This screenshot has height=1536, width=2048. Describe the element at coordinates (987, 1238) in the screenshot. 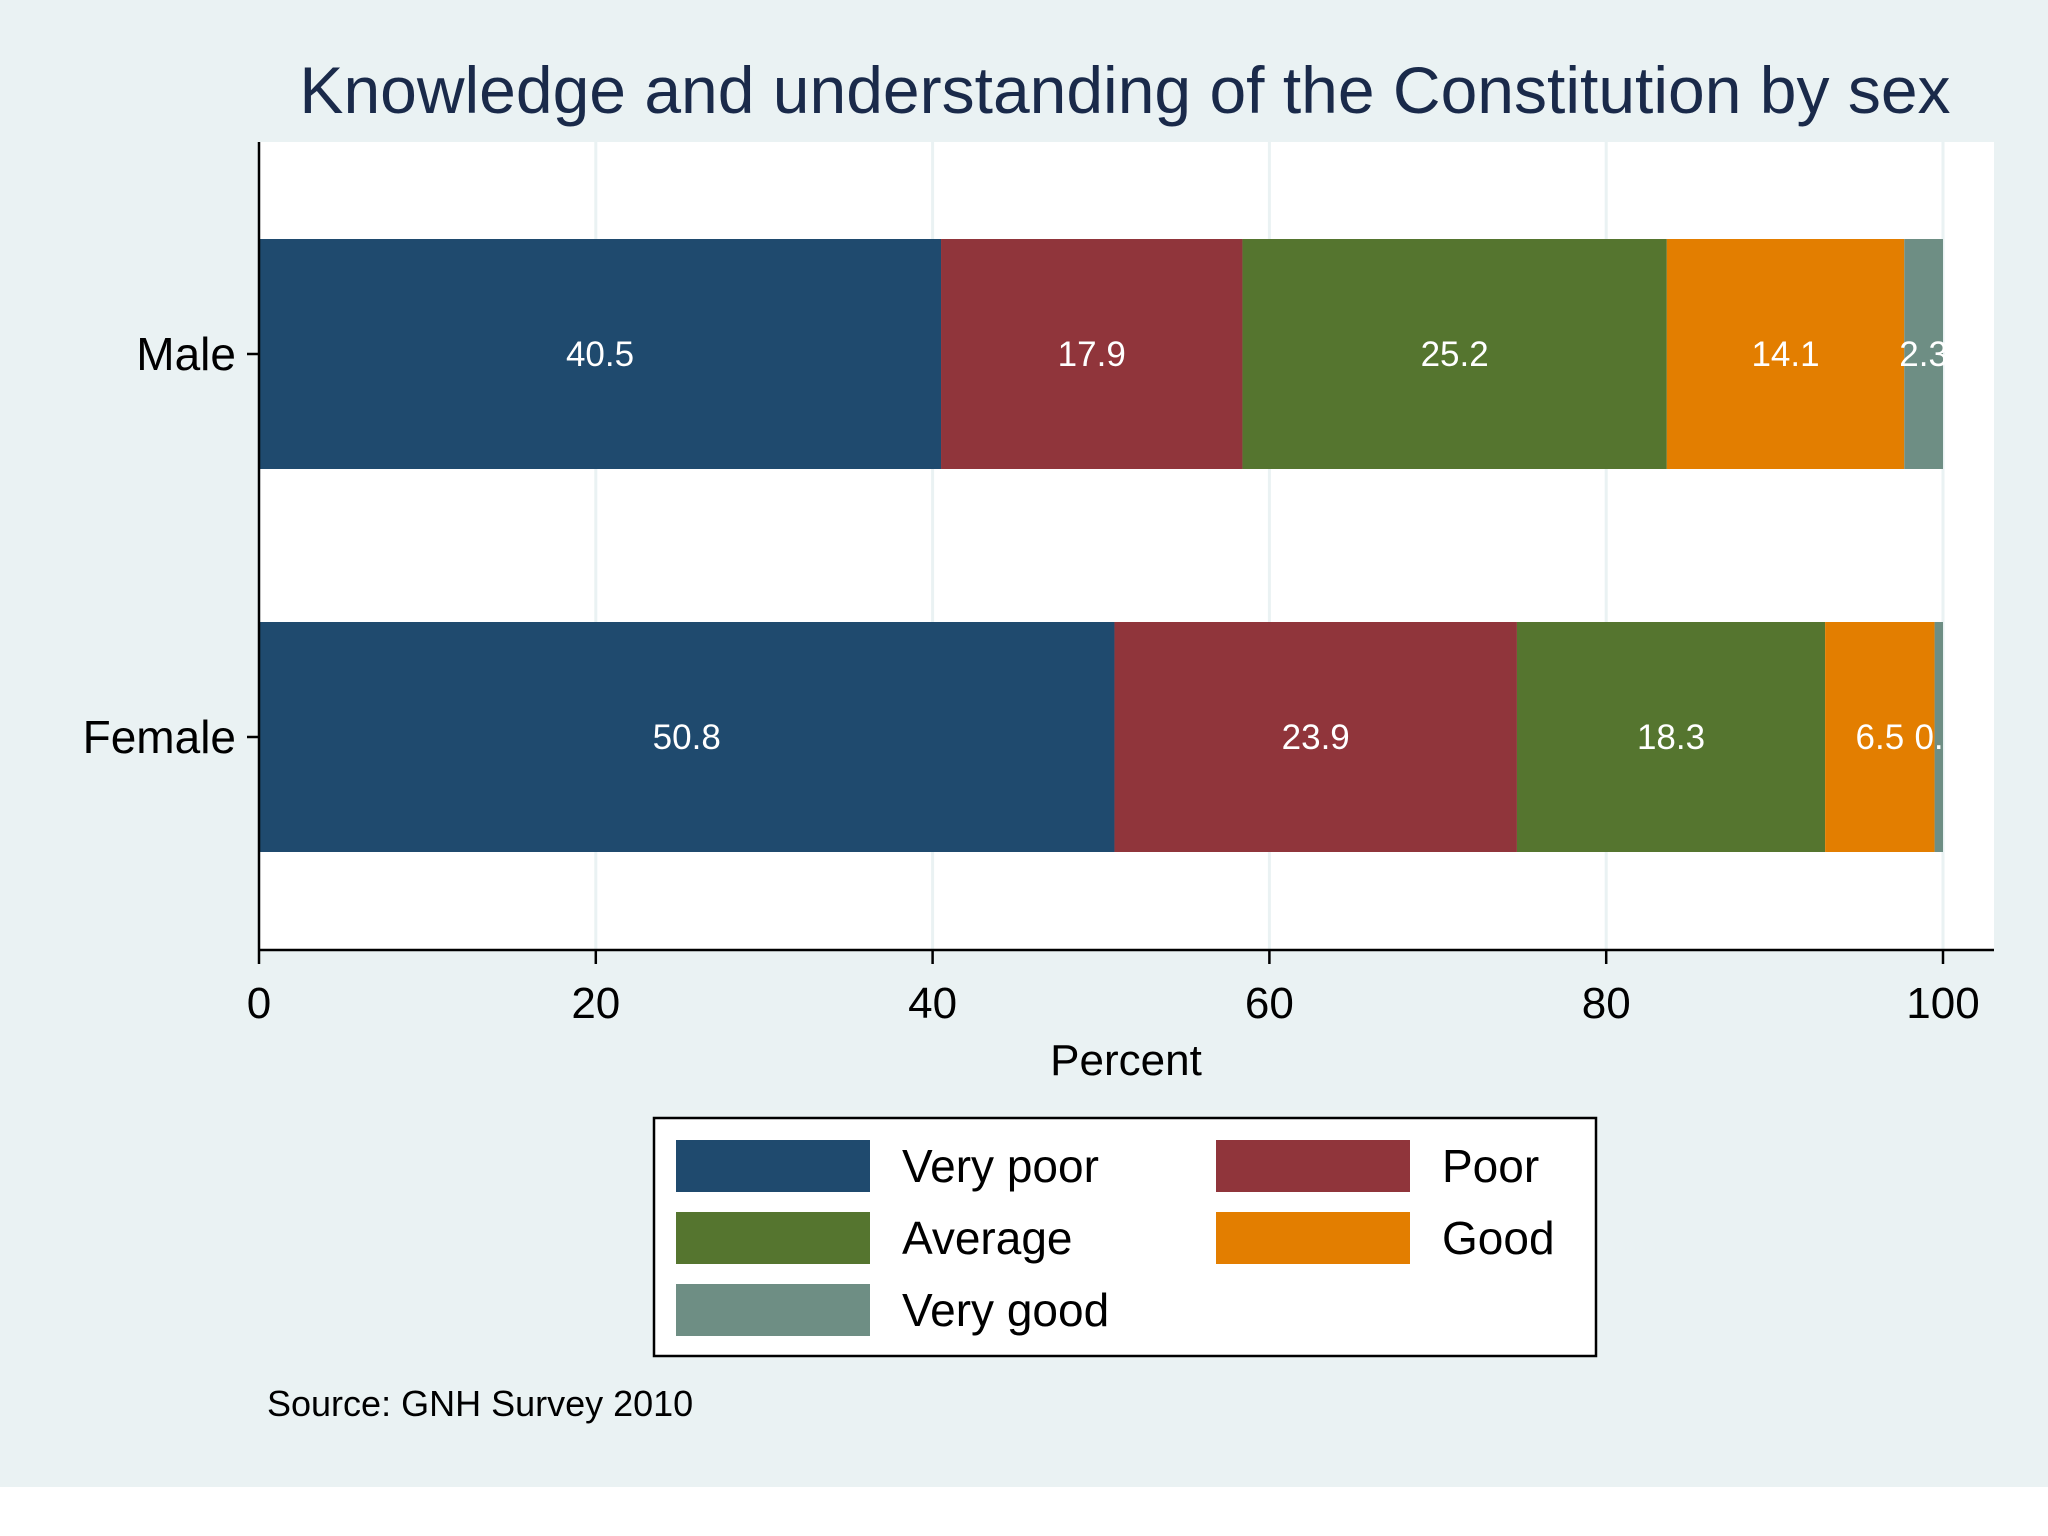

I see `legend-label: Average` at that location.